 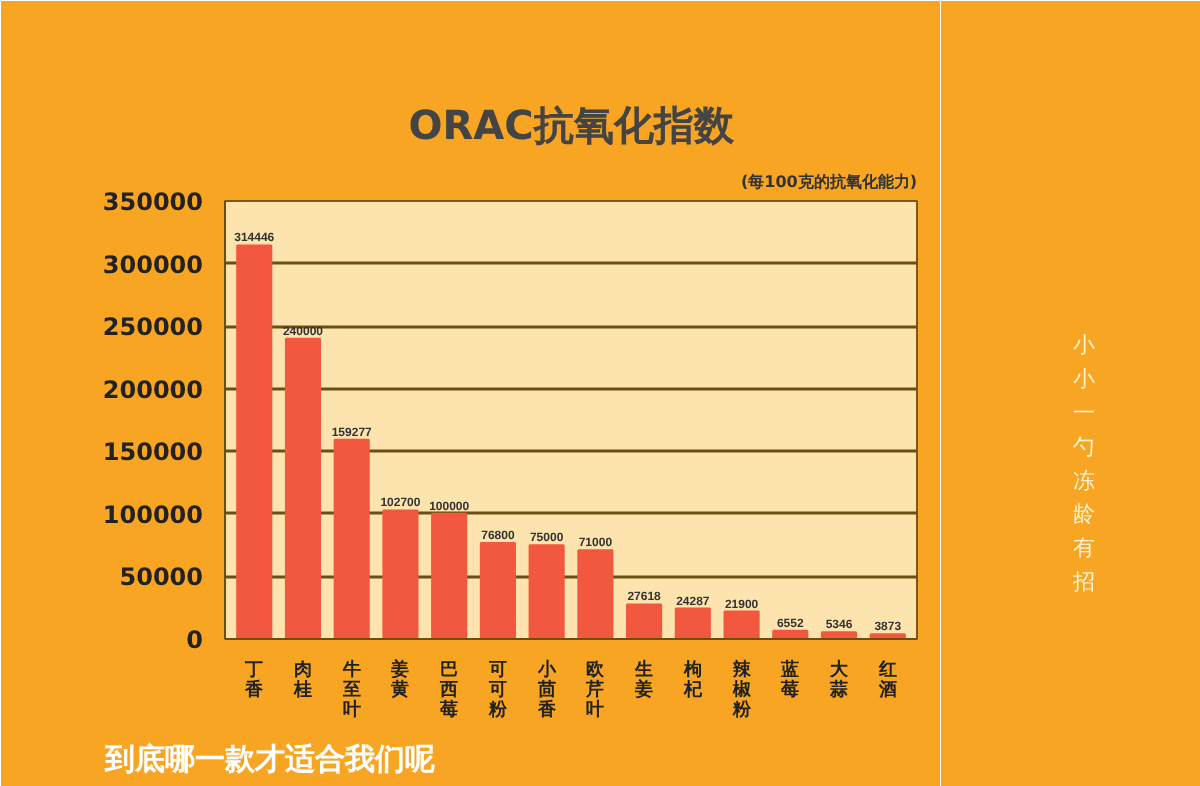 I want to click on y-tick-label: 150000, so click(x=153, y=452).